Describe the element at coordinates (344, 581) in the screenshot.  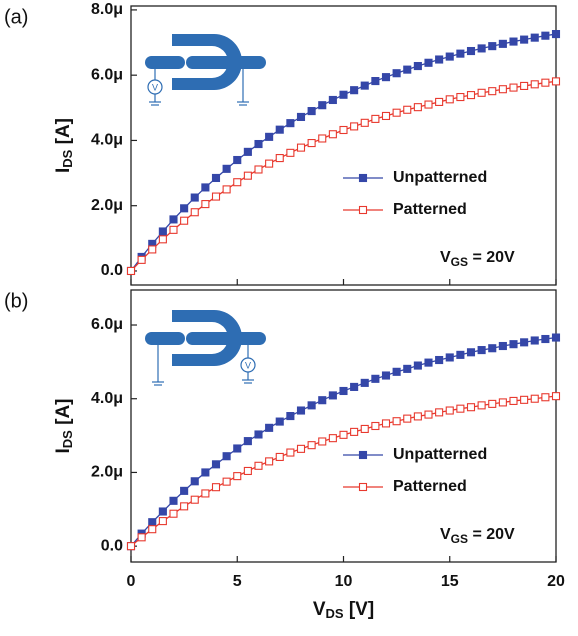
I see `x-tick-label: 10` at that location.